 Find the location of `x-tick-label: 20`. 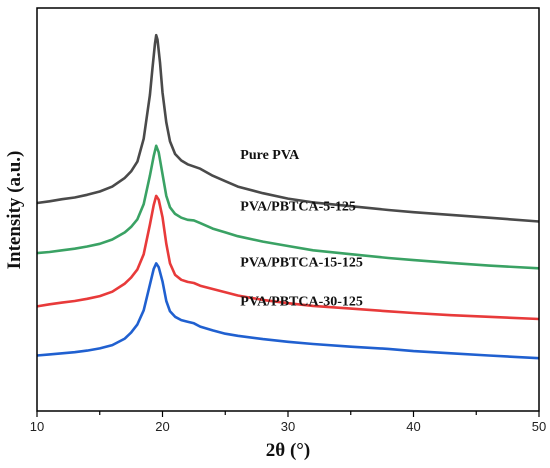

x-tick-label: 20 is located at coordinates (162, 426).